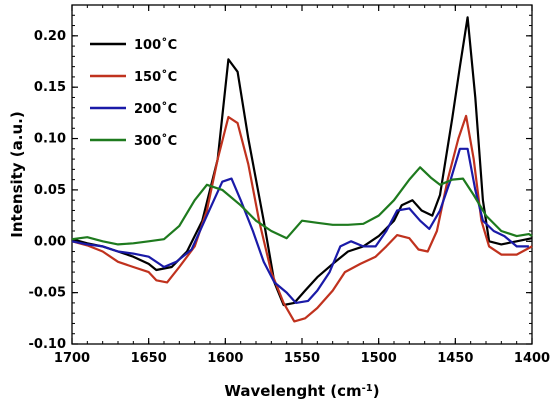 The image size is (550, 407). I want to click on legend: 100˚C 150˚C 200˚C 300˚C, so click(133, 93).